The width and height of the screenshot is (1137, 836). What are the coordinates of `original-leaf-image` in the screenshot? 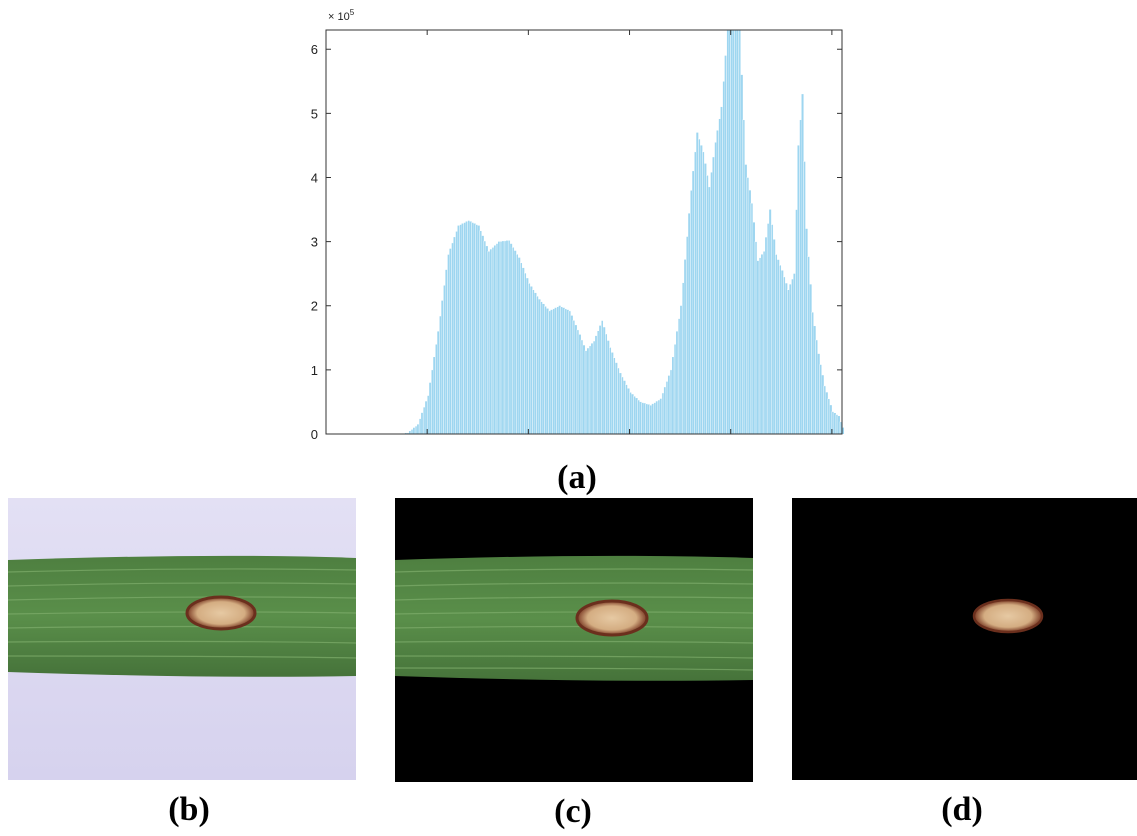 It's located at (182, 639).